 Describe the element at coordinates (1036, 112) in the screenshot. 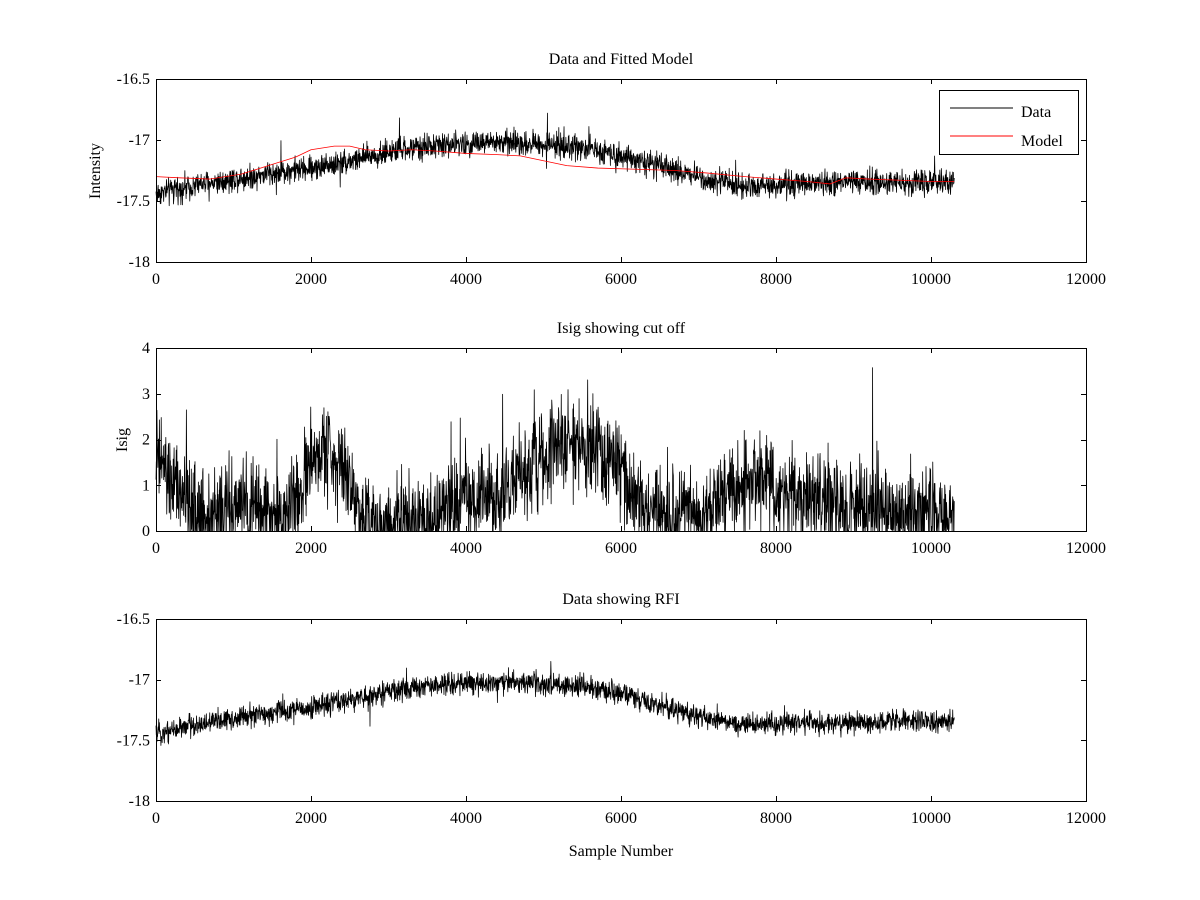

I see `legend-label-data: Data` at that location.